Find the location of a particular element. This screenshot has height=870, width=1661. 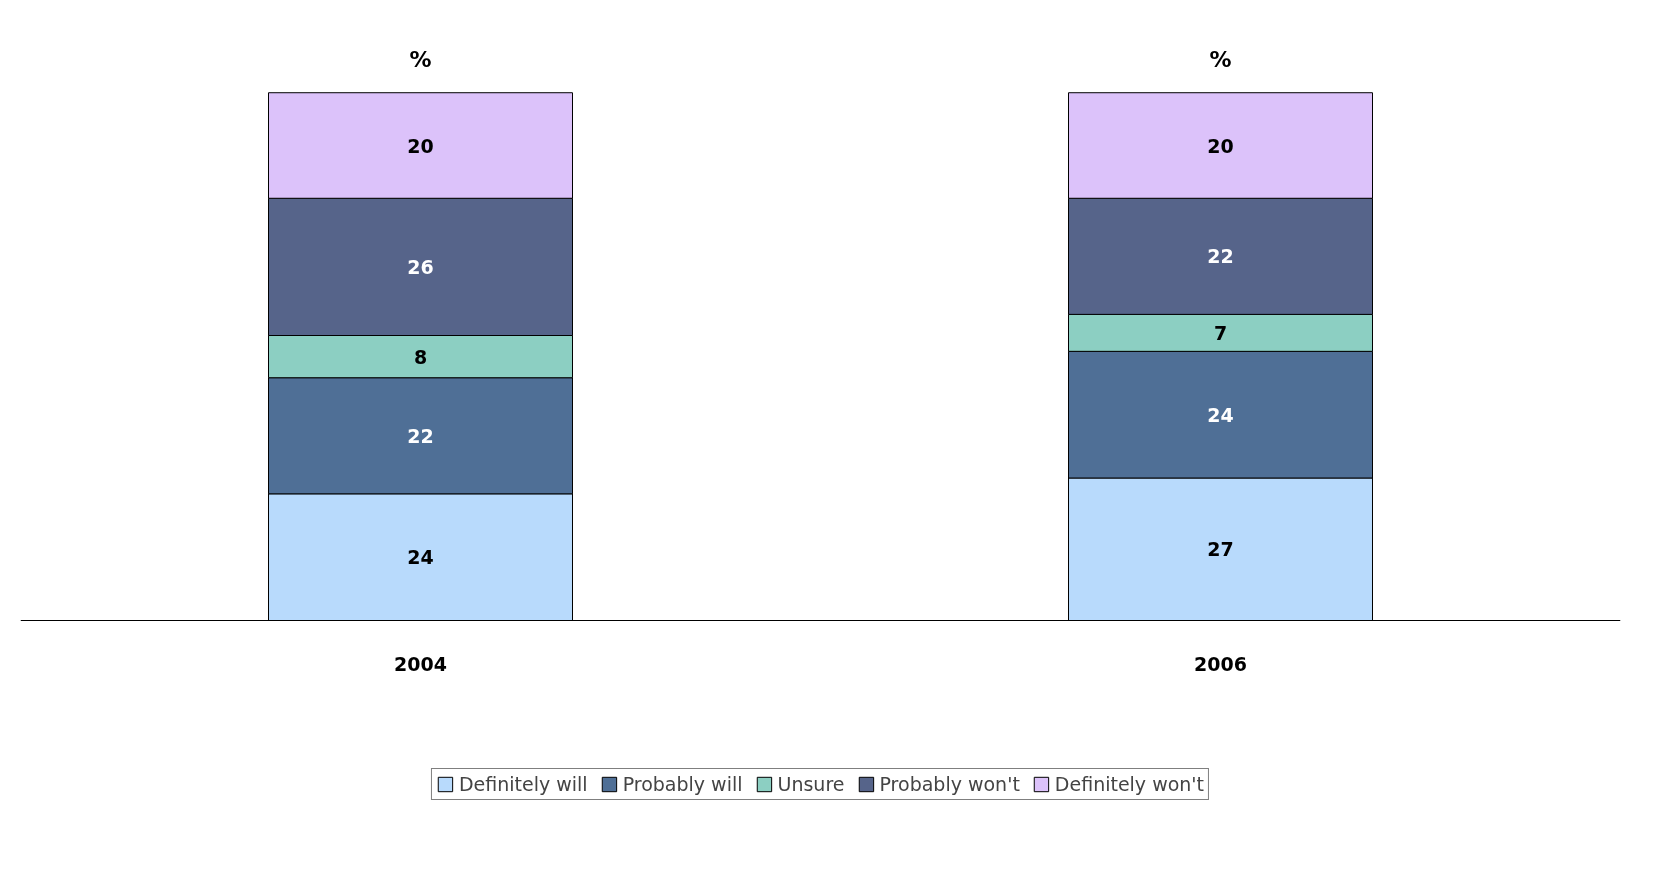

legend-label: Probably won't is located at coordinates (949, 784).